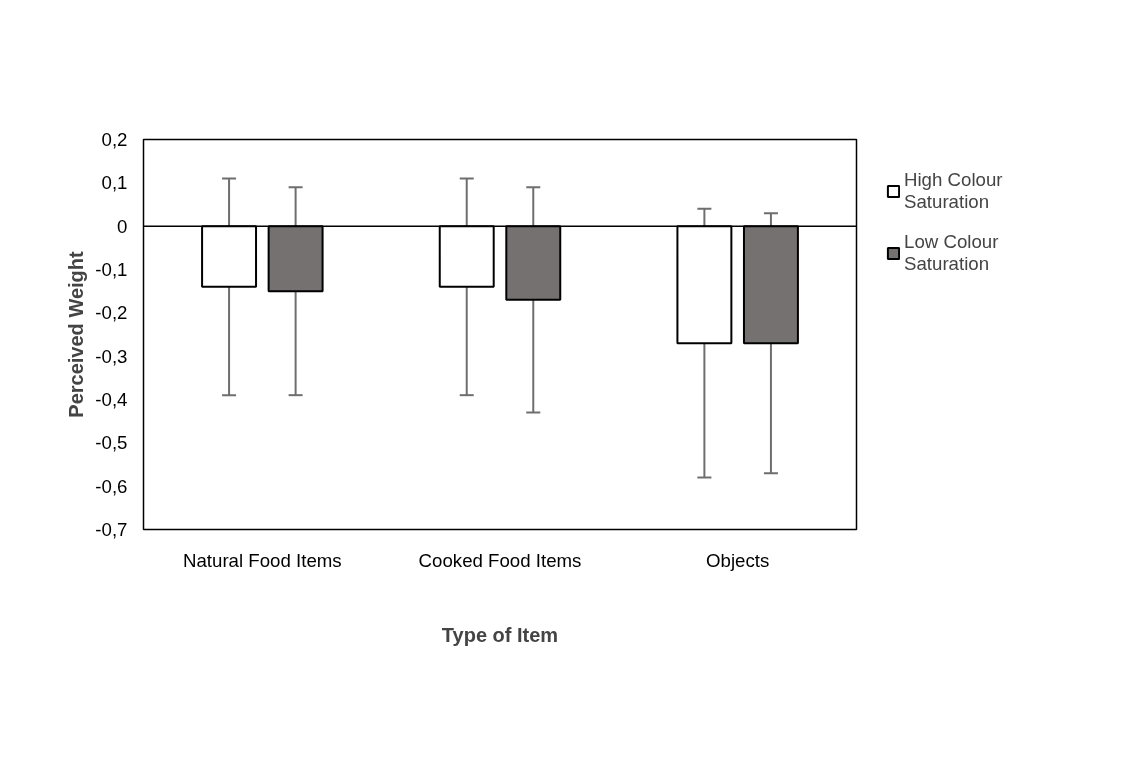  Describe the element at coordinates (111, 443) in the screenshot. I see `y-tick-label: -0,5` at that location.